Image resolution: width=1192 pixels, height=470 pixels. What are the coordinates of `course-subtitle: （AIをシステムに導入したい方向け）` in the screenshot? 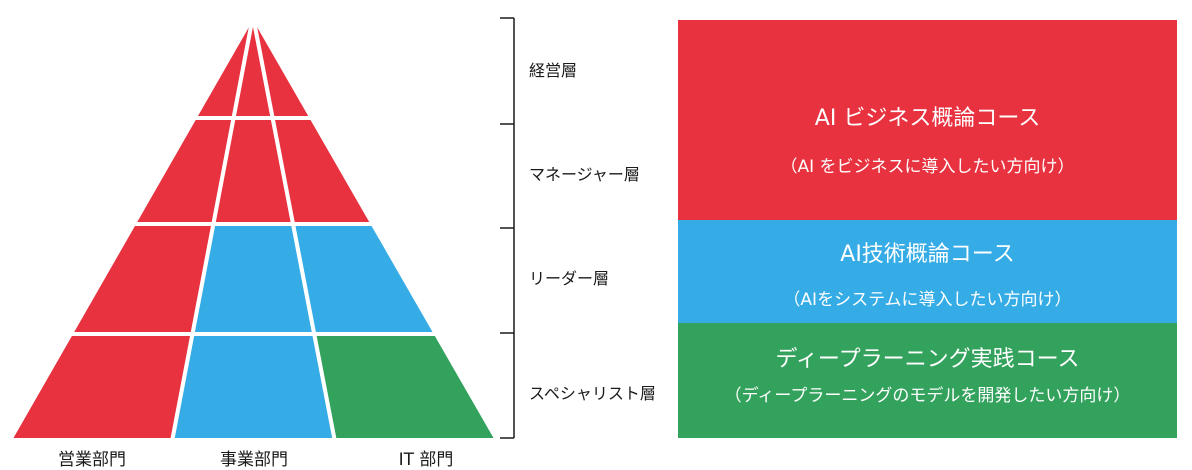 It's located at (927, 300).